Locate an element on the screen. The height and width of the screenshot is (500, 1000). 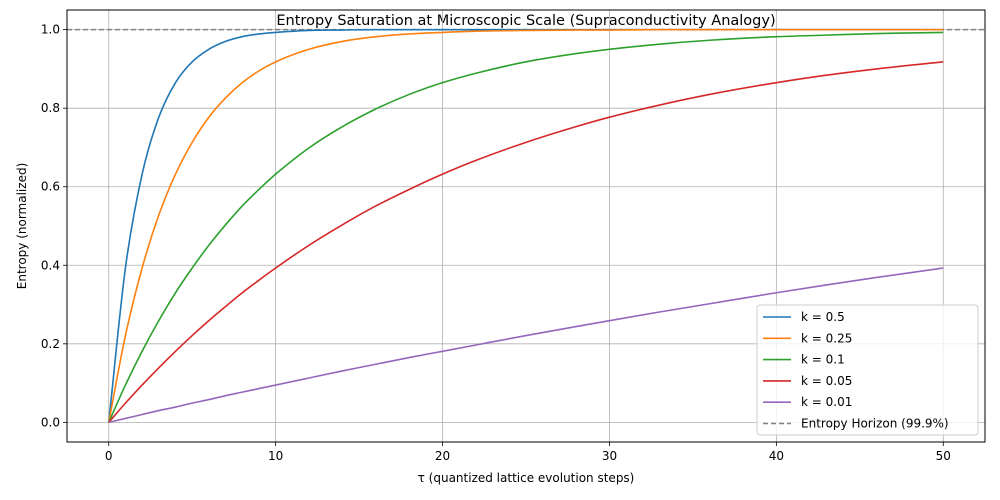
x-tick-label: 20 is located at coordinates (442, 456).